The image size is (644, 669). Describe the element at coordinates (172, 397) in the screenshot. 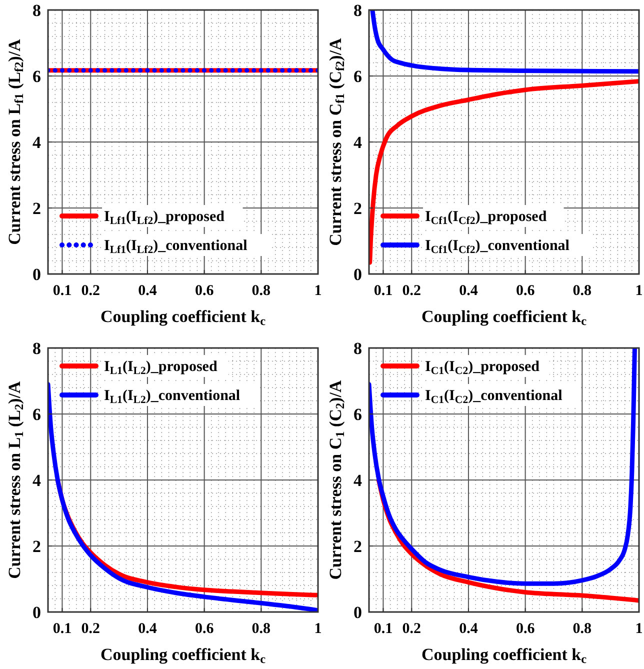

I see `legend-label: I$_{L1}$(I$_{L2}$)_conventional` at that location.